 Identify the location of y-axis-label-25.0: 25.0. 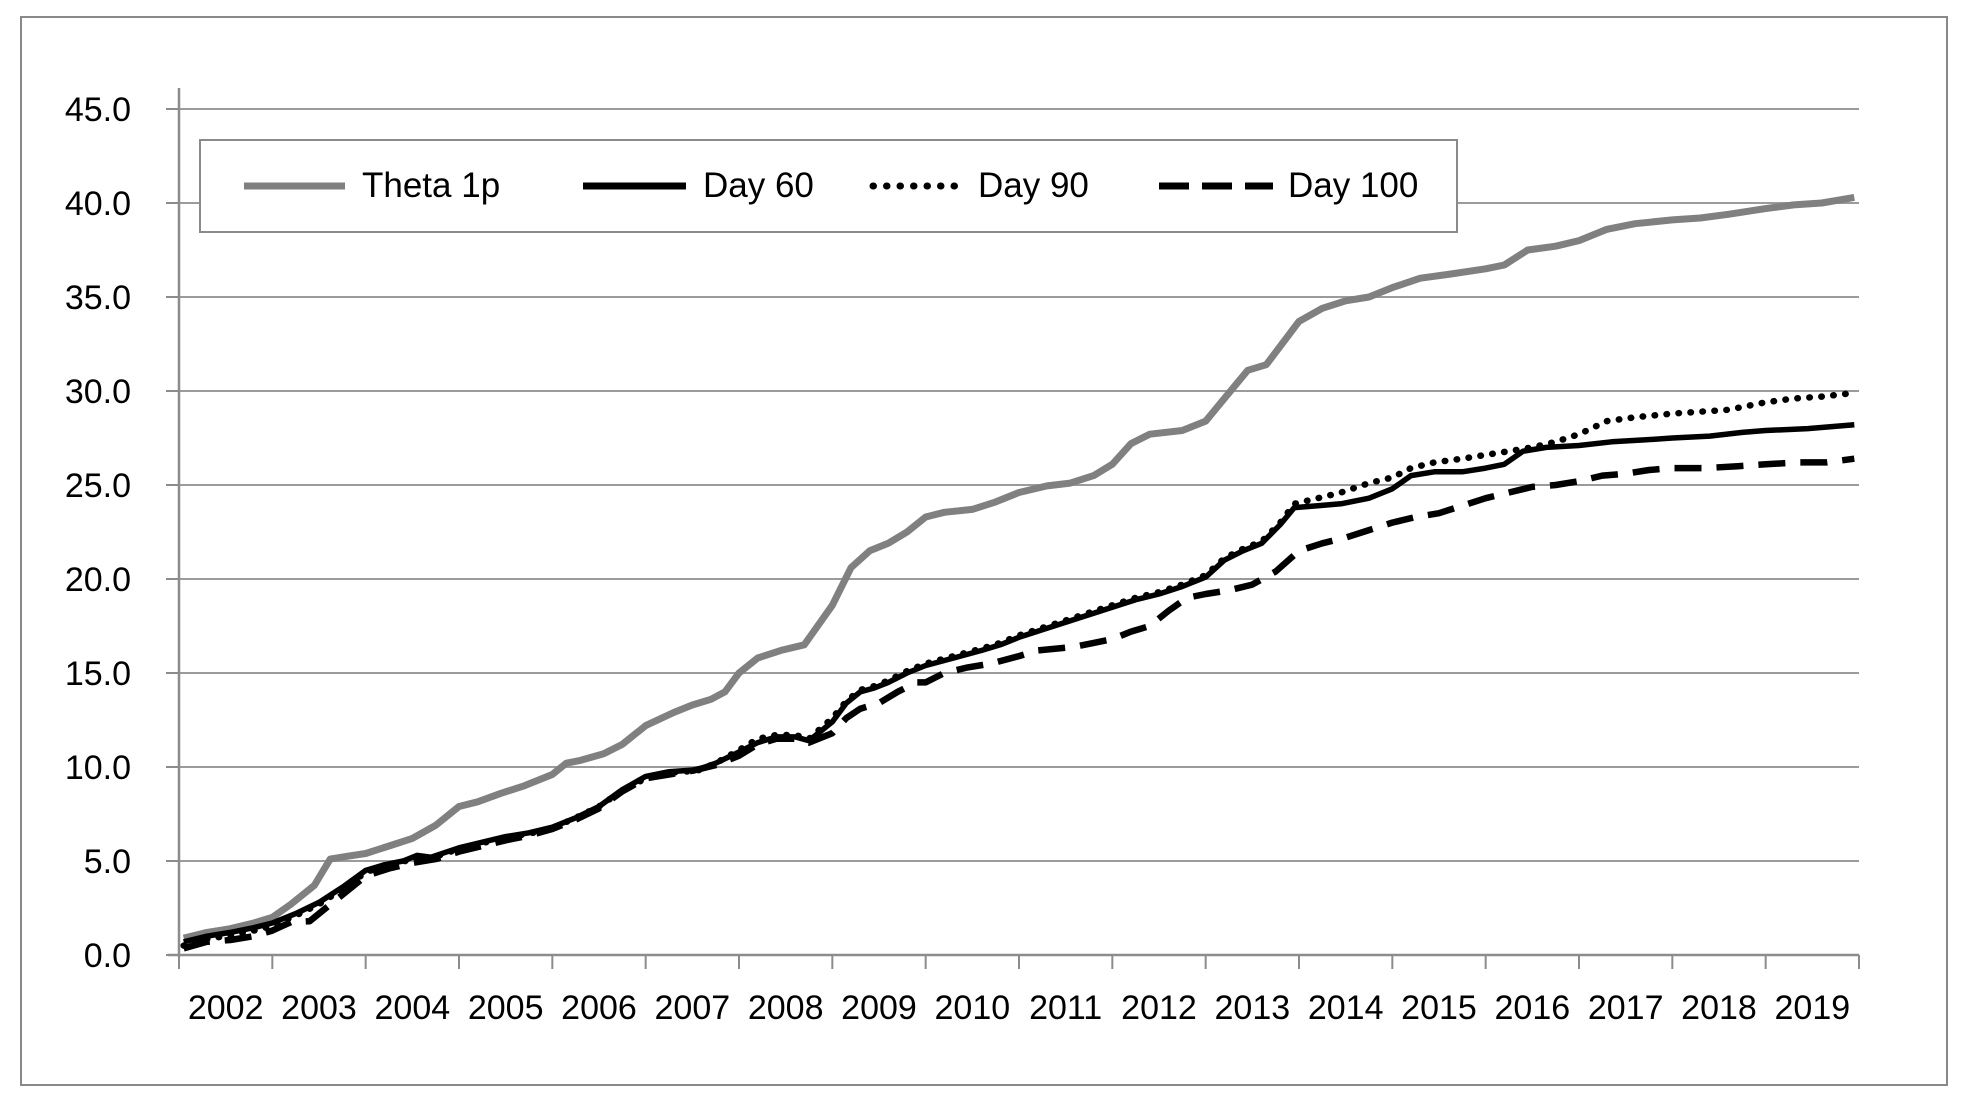
(98, 486).